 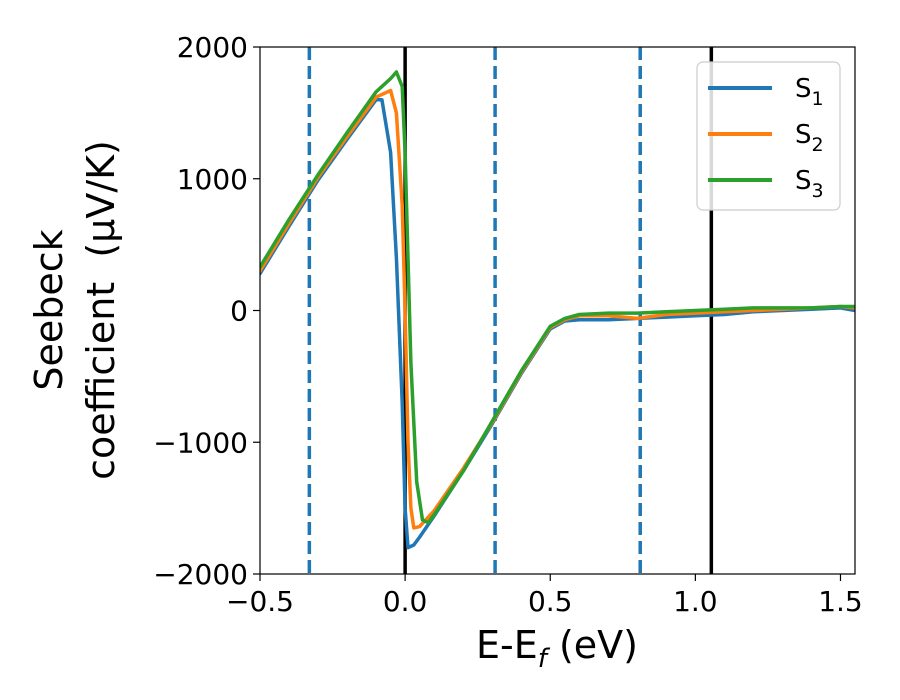 I want to click on y-tick-label: −1000, so click(x=200, y=442).